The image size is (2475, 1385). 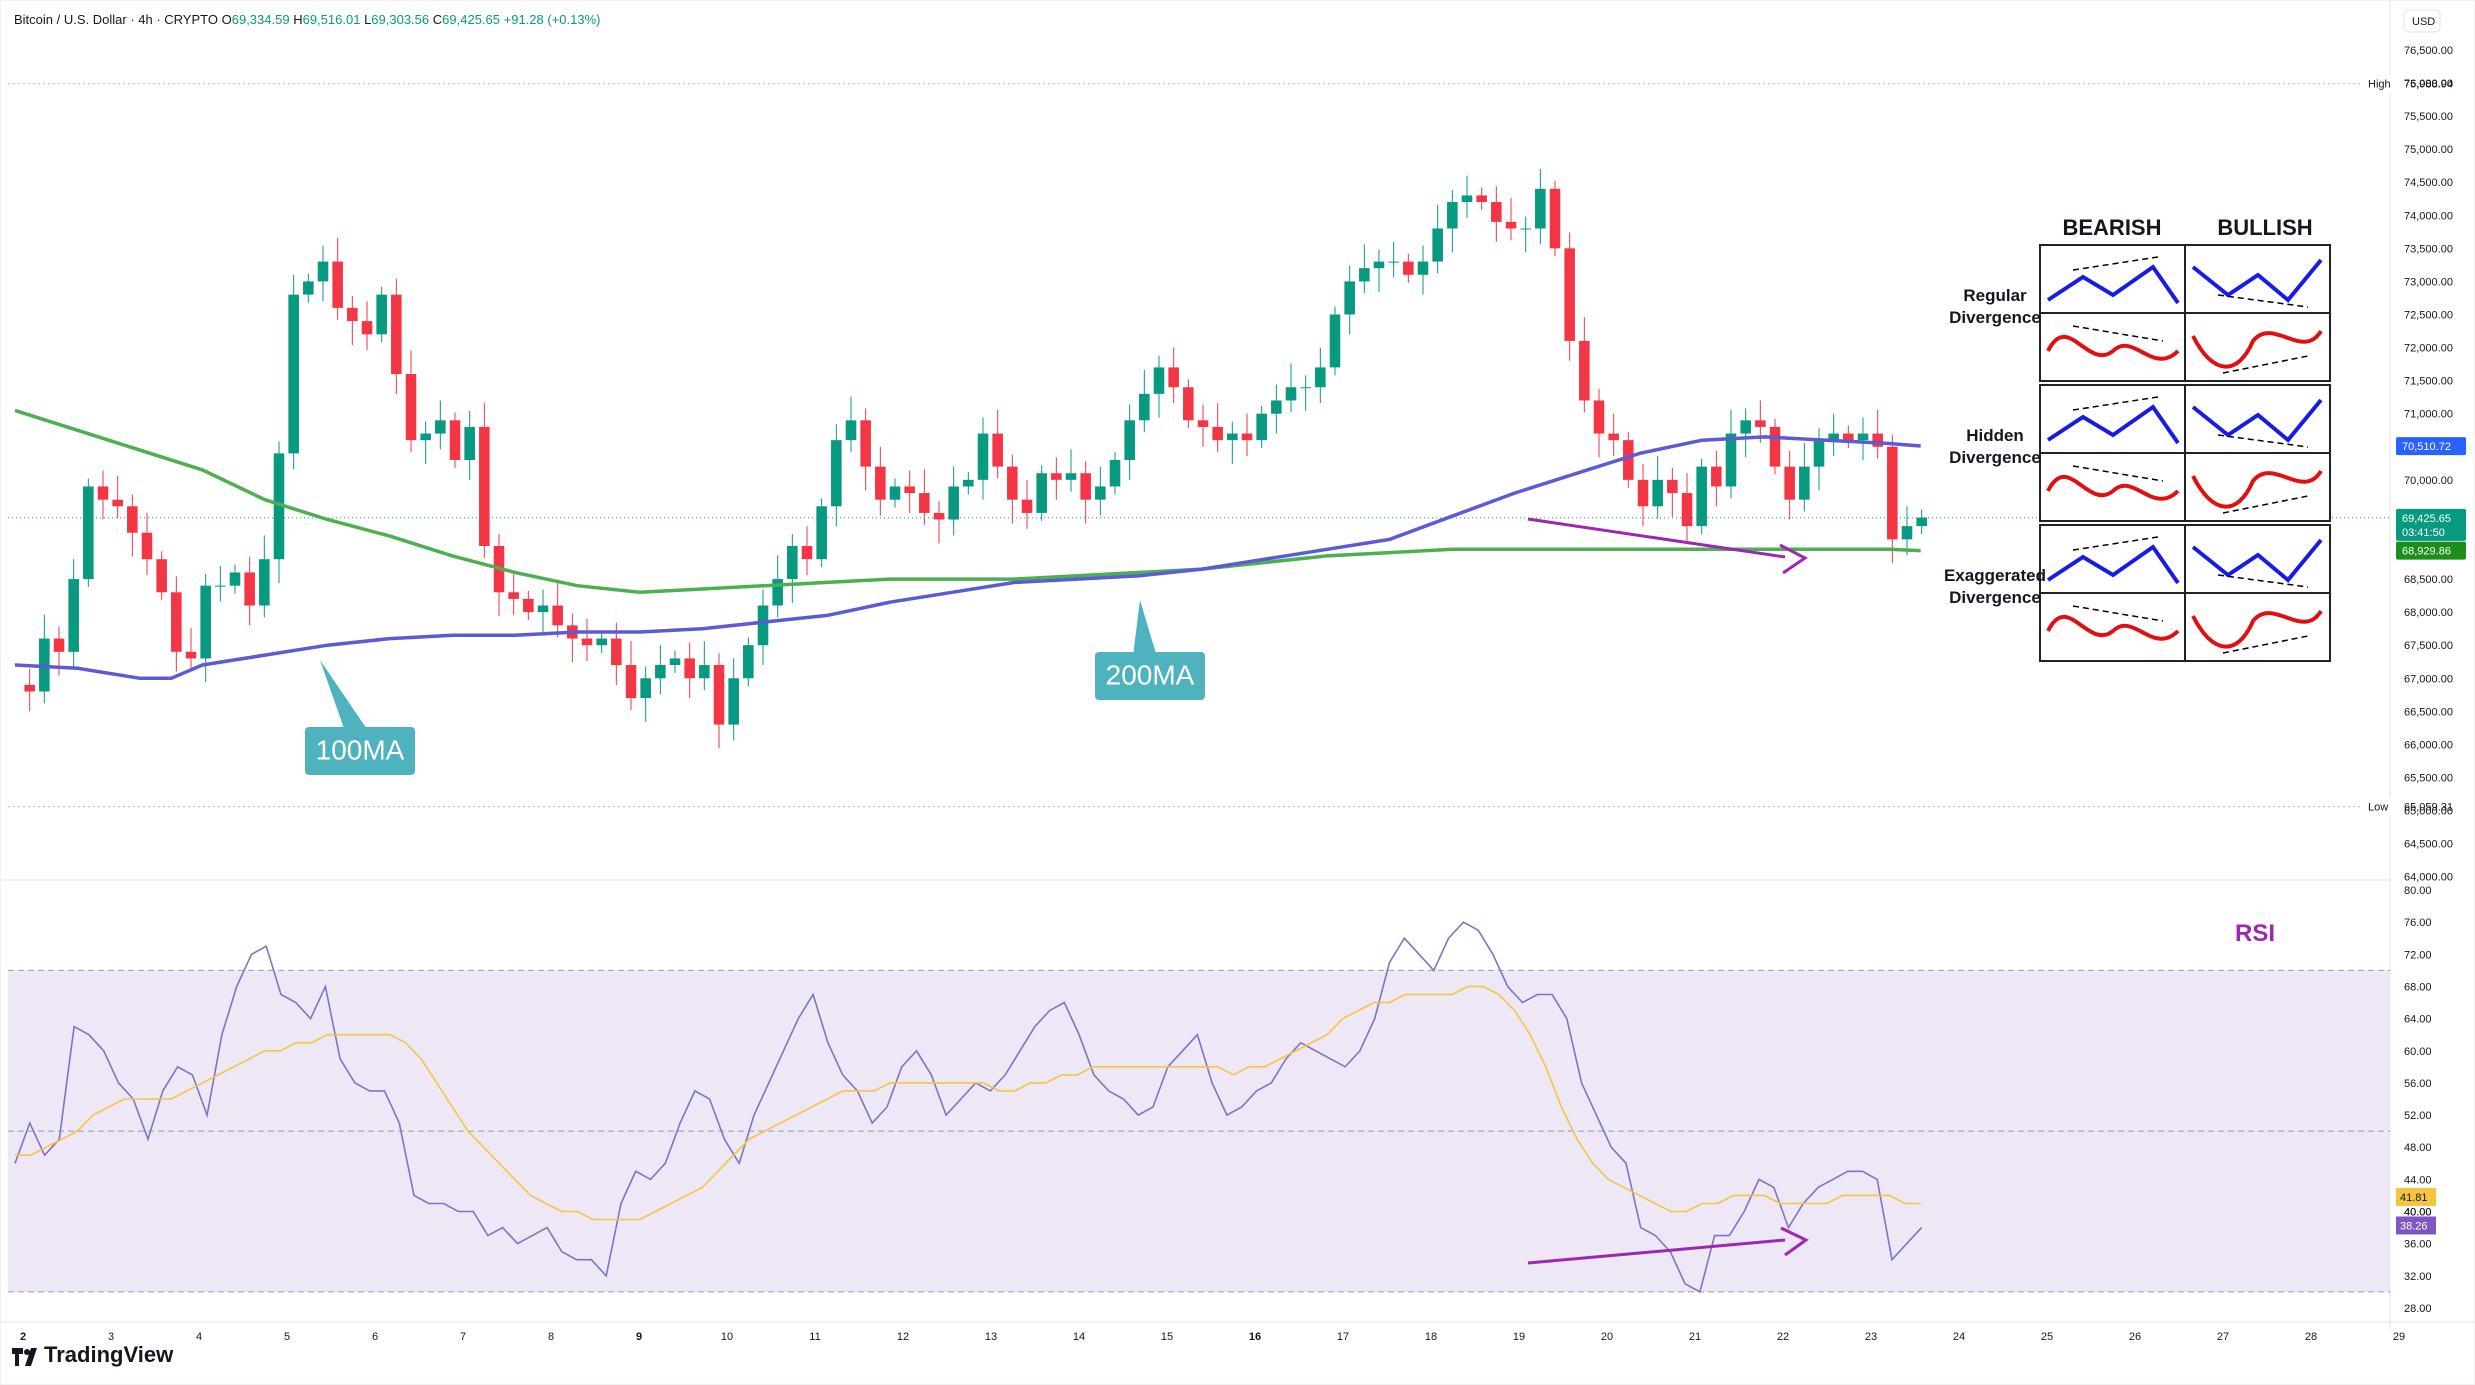 What do you see at coordinates (2264, 227) in the screenshot?
I see `legend-header-bullish: BULLISH` at bounding box center [2264, 227].